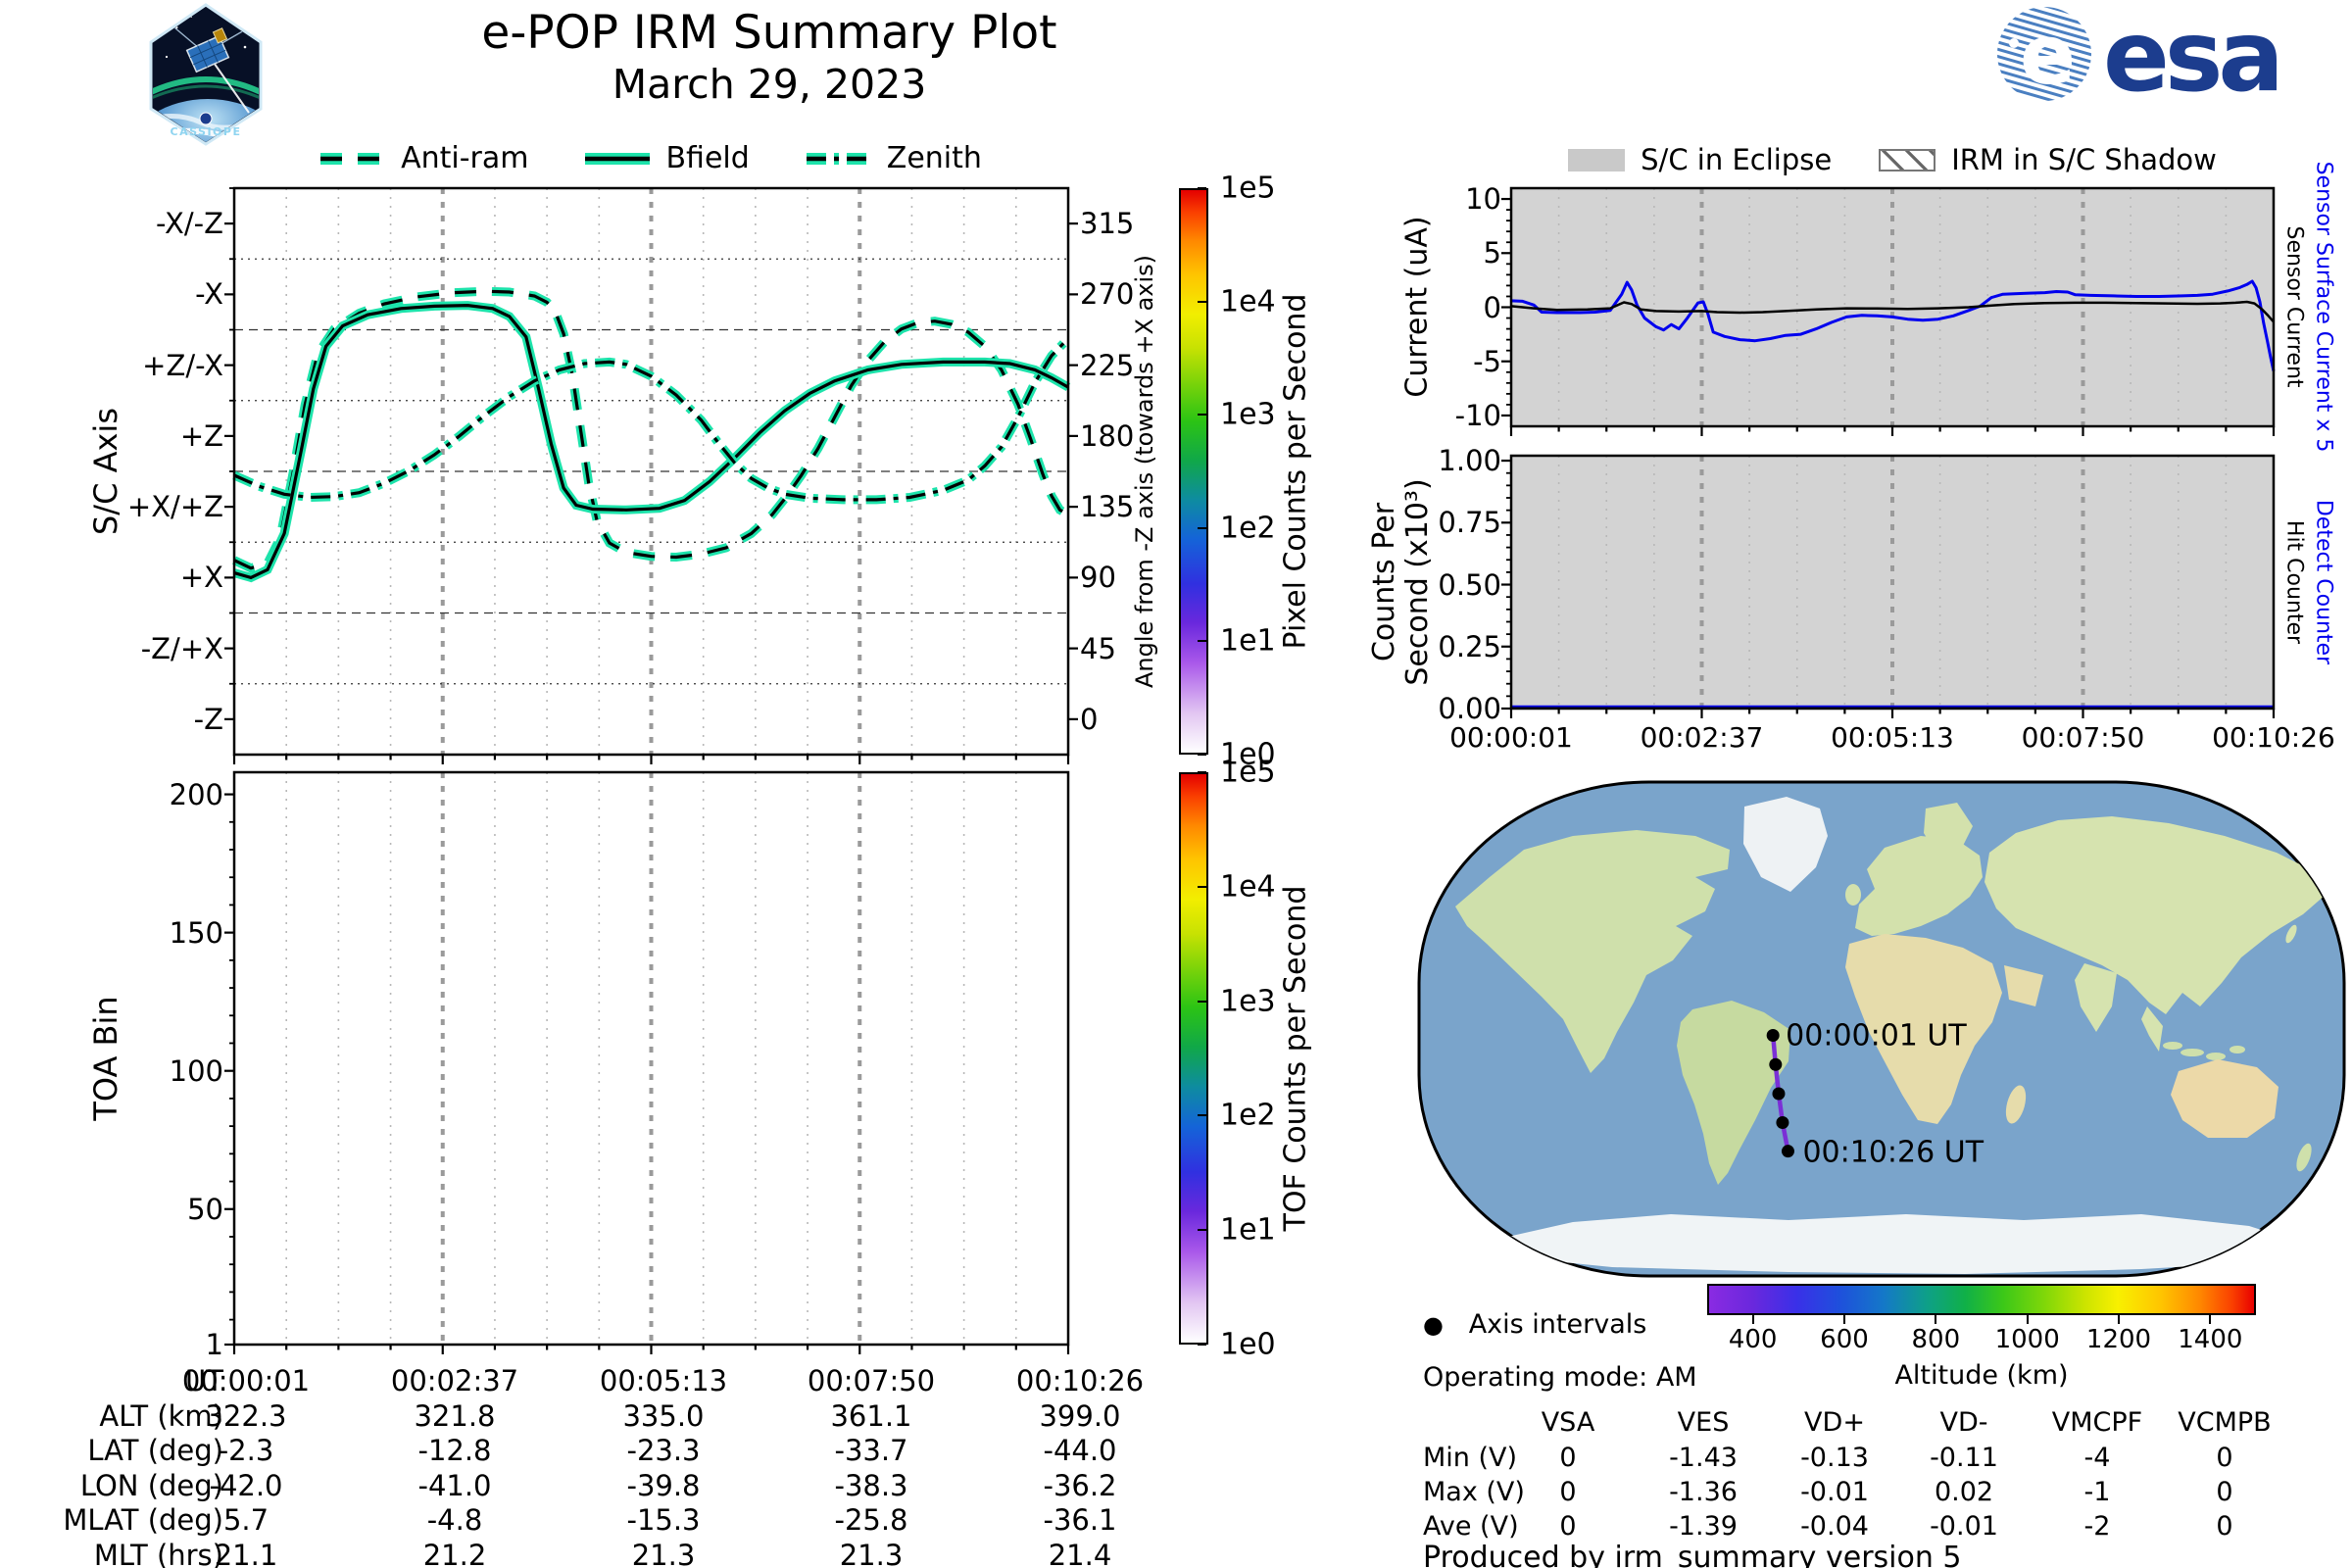 The height and width of the screenshot is (1568, 2352). Describe the element at coordinates (707, 158) in the screenshot. I see `legend-label: Bfield` at that location.